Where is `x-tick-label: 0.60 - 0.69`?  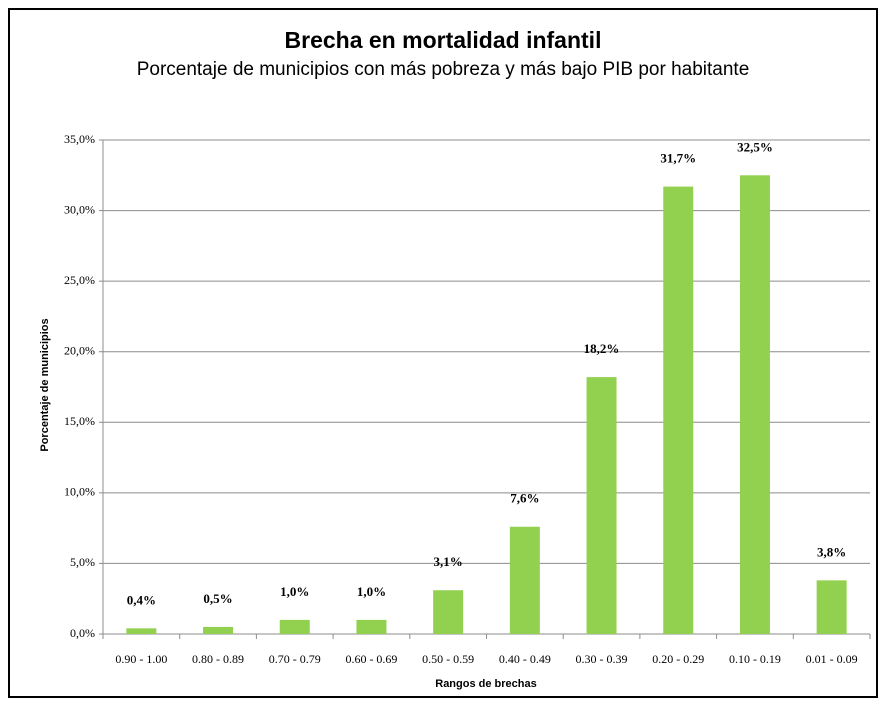
x-tick-label: 0.60 - 0.69 is located at coordinates (371, 659).